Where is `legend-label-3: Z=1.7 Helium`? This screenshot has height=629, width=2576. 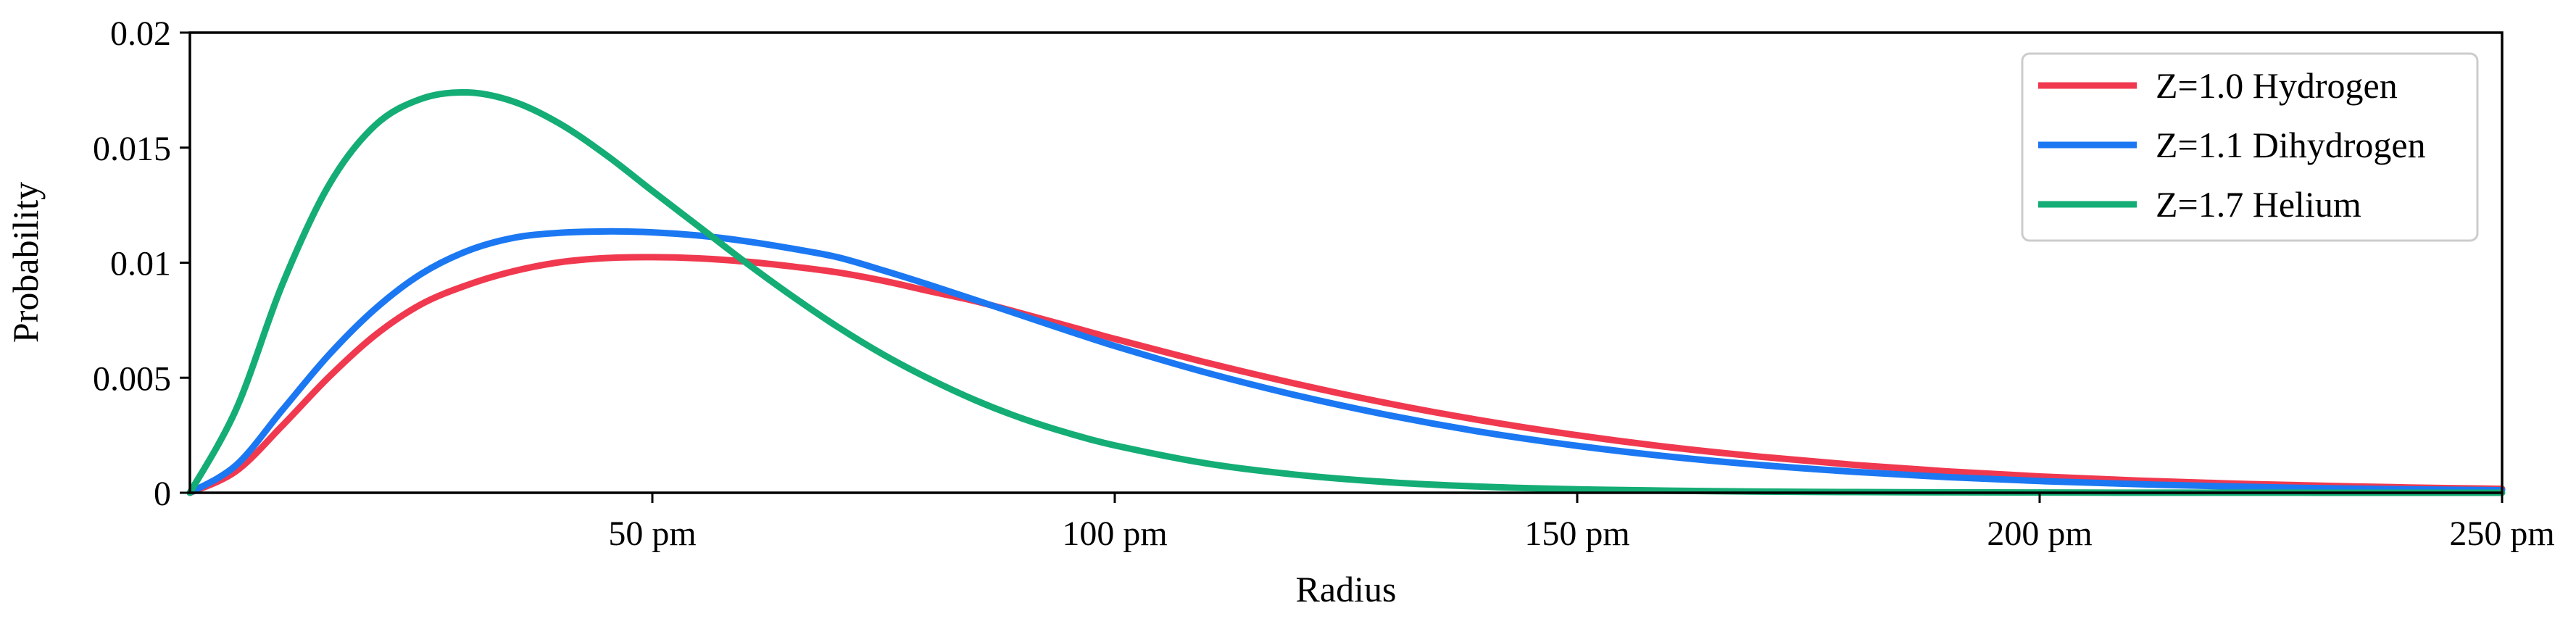 legend-label-3: Z=1.7 Helium is located at coordinates (2258, 205).